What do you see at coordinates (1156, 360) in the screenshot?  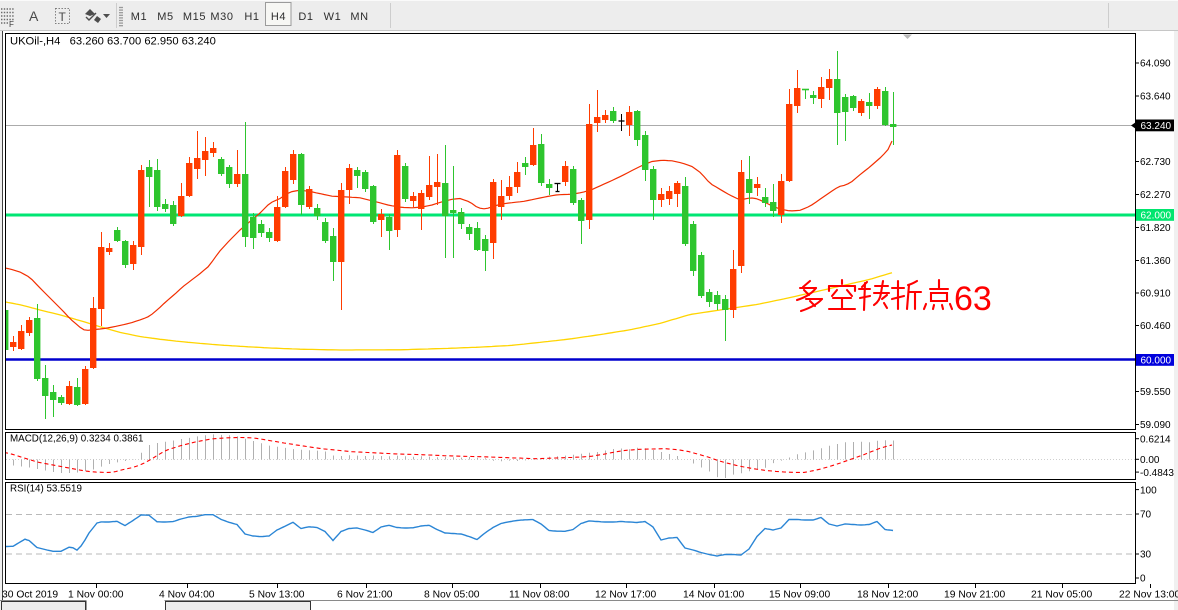 I see `svg-text: 60.000` at bounding box center [1156, 360].